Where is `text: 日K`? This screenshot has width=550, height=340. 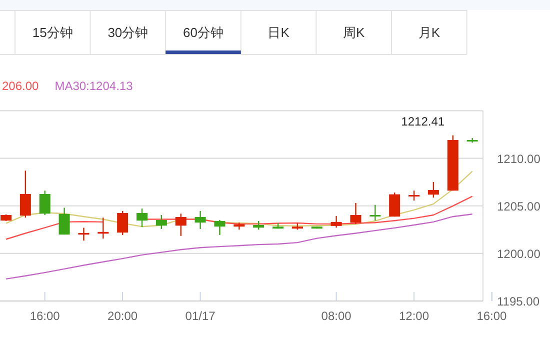
text: 日K is located at coordinates (279, 32).